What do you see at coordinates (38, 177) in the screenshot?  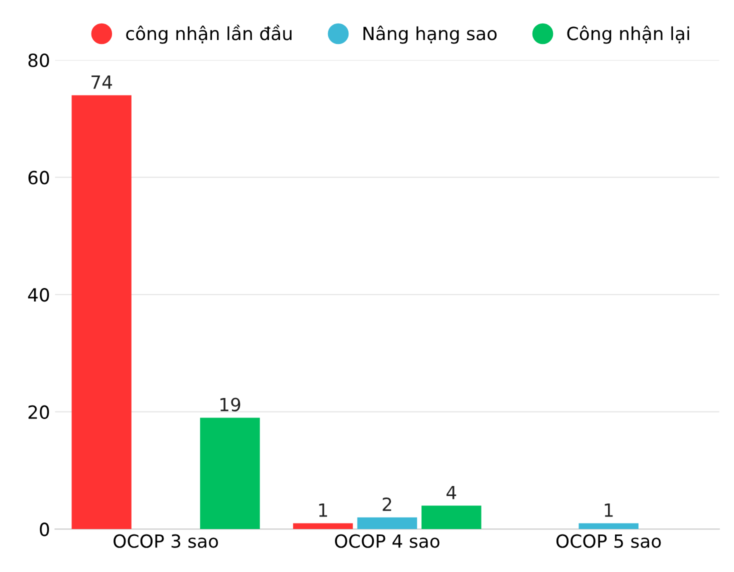 I see `y-tick-label: 60` at bounding box center [38, 177].